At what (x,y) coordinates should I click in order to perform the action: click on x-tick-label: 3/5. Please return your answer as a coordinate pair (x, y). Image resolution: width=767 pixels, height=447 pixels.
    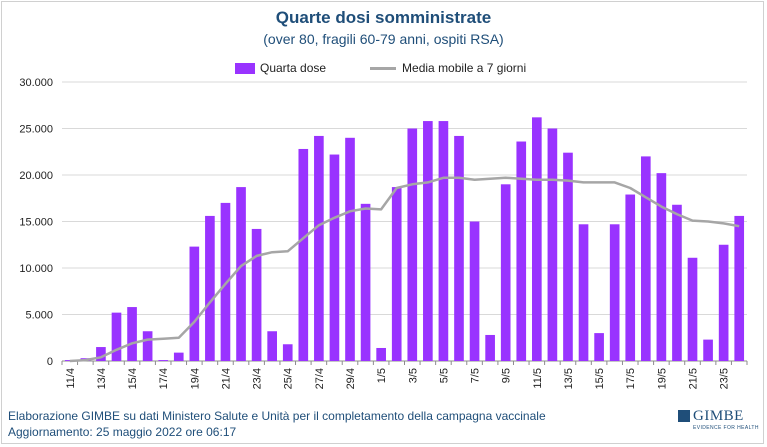
    Looking at the image, I should click on (413, 375).